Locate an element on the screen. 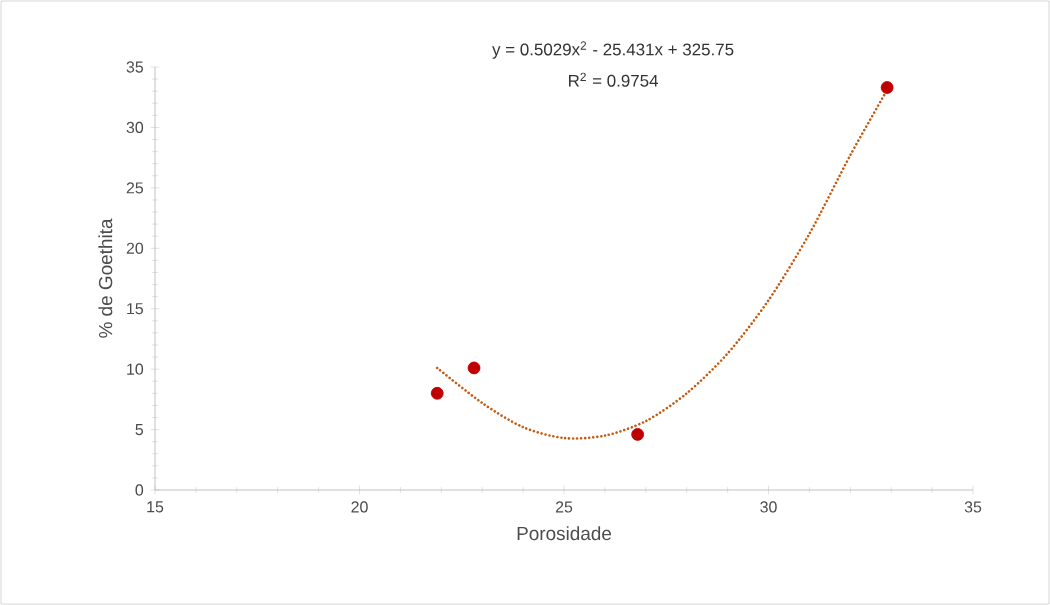 The height and width of the screenshot is (605, 1050). x-tick-label: 15 is located at coordinates (155, 507).